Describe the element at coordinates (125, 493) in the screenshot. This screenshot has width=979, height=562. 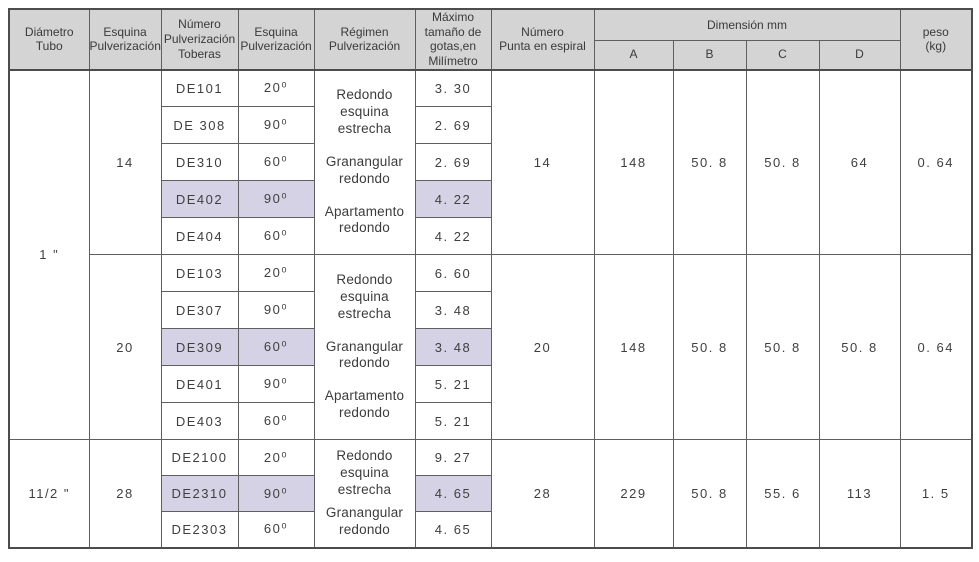
I see `cell-esquina-grupo: 28` at that location.